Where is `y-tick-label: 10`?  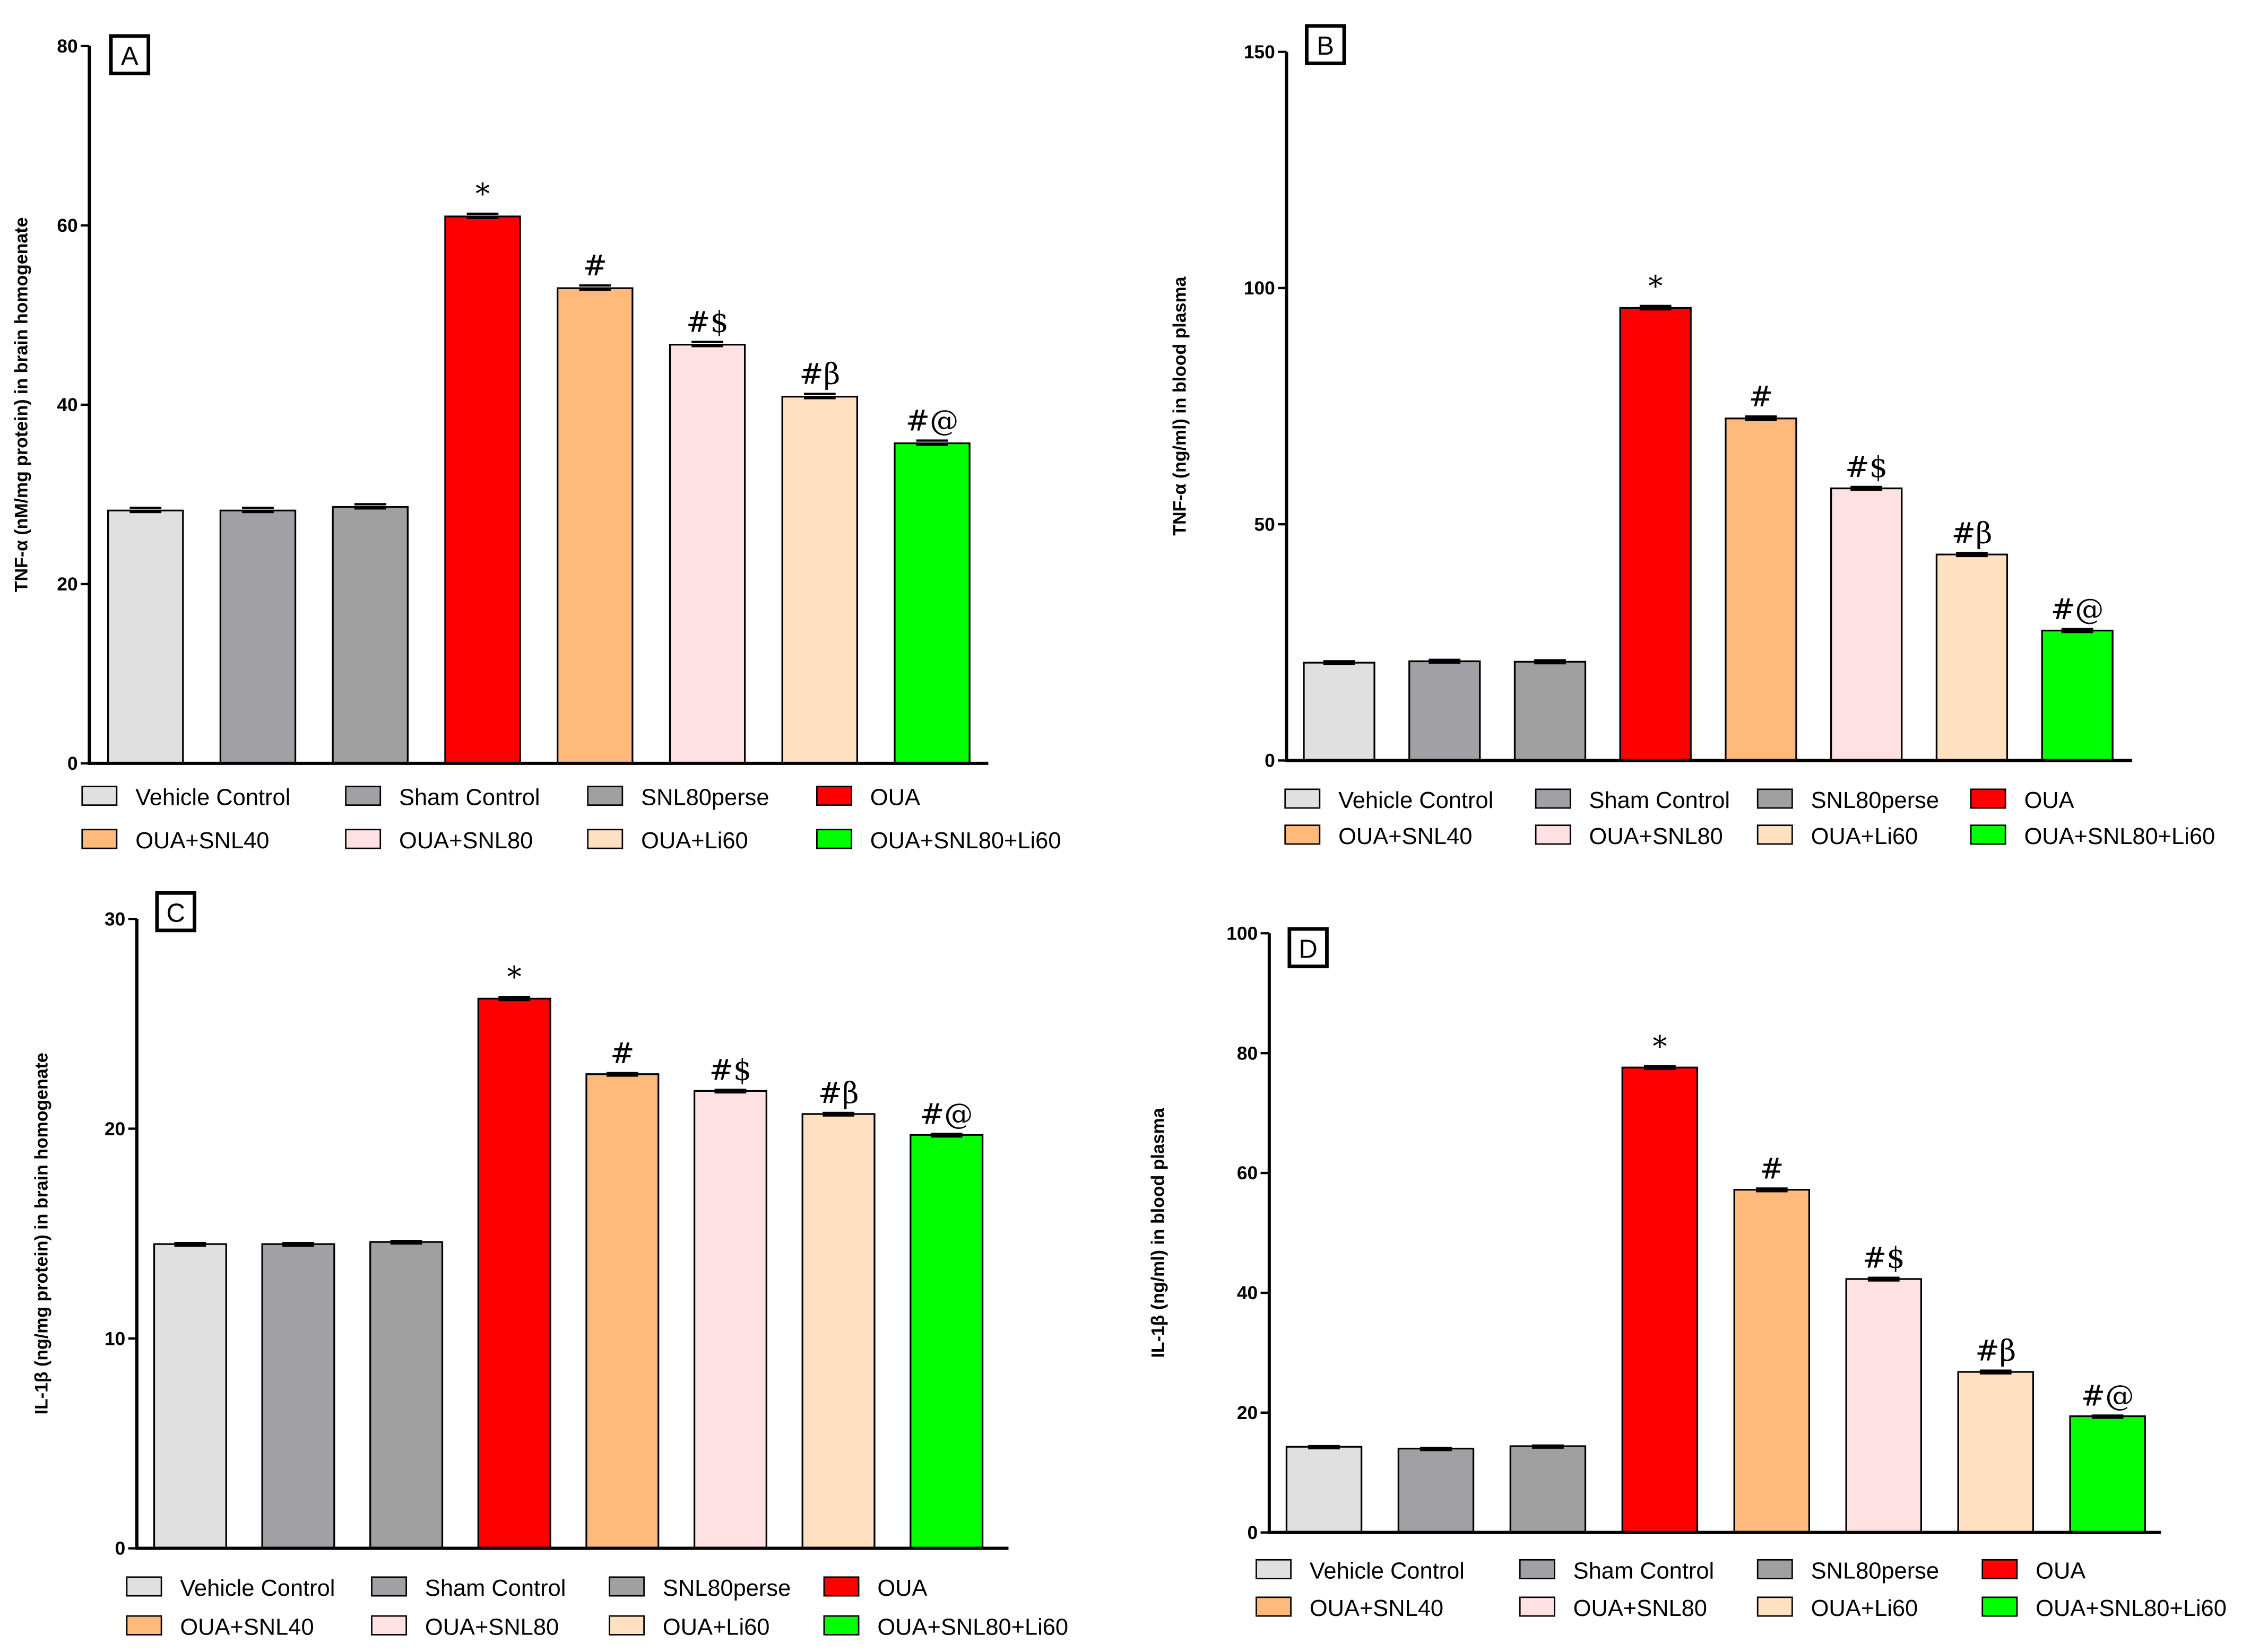
y-tick-label: 10 is located at coordinates (115, 1339).